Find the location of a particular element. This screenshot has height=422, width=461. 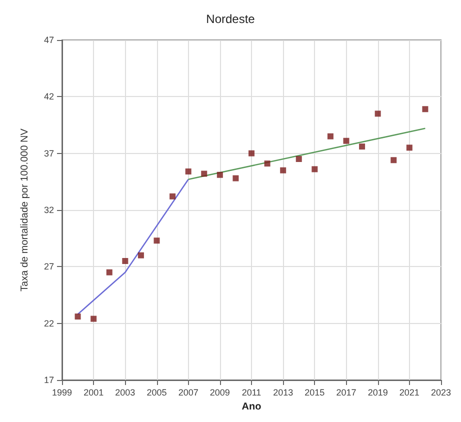

x-tick-label: 2015 is located at coordinates (314, 393).